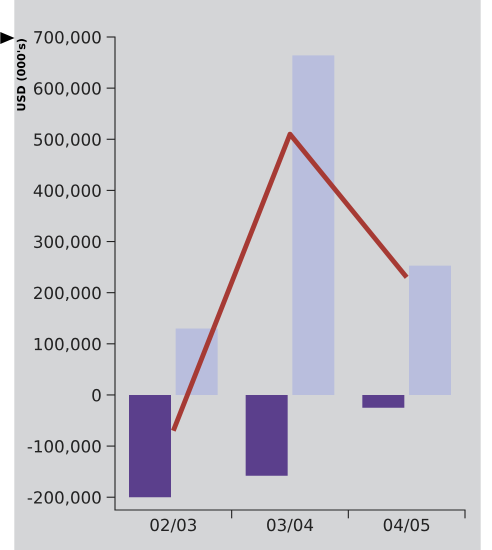  I want to click on y-tick-label: 300,000, so click(67, 243).